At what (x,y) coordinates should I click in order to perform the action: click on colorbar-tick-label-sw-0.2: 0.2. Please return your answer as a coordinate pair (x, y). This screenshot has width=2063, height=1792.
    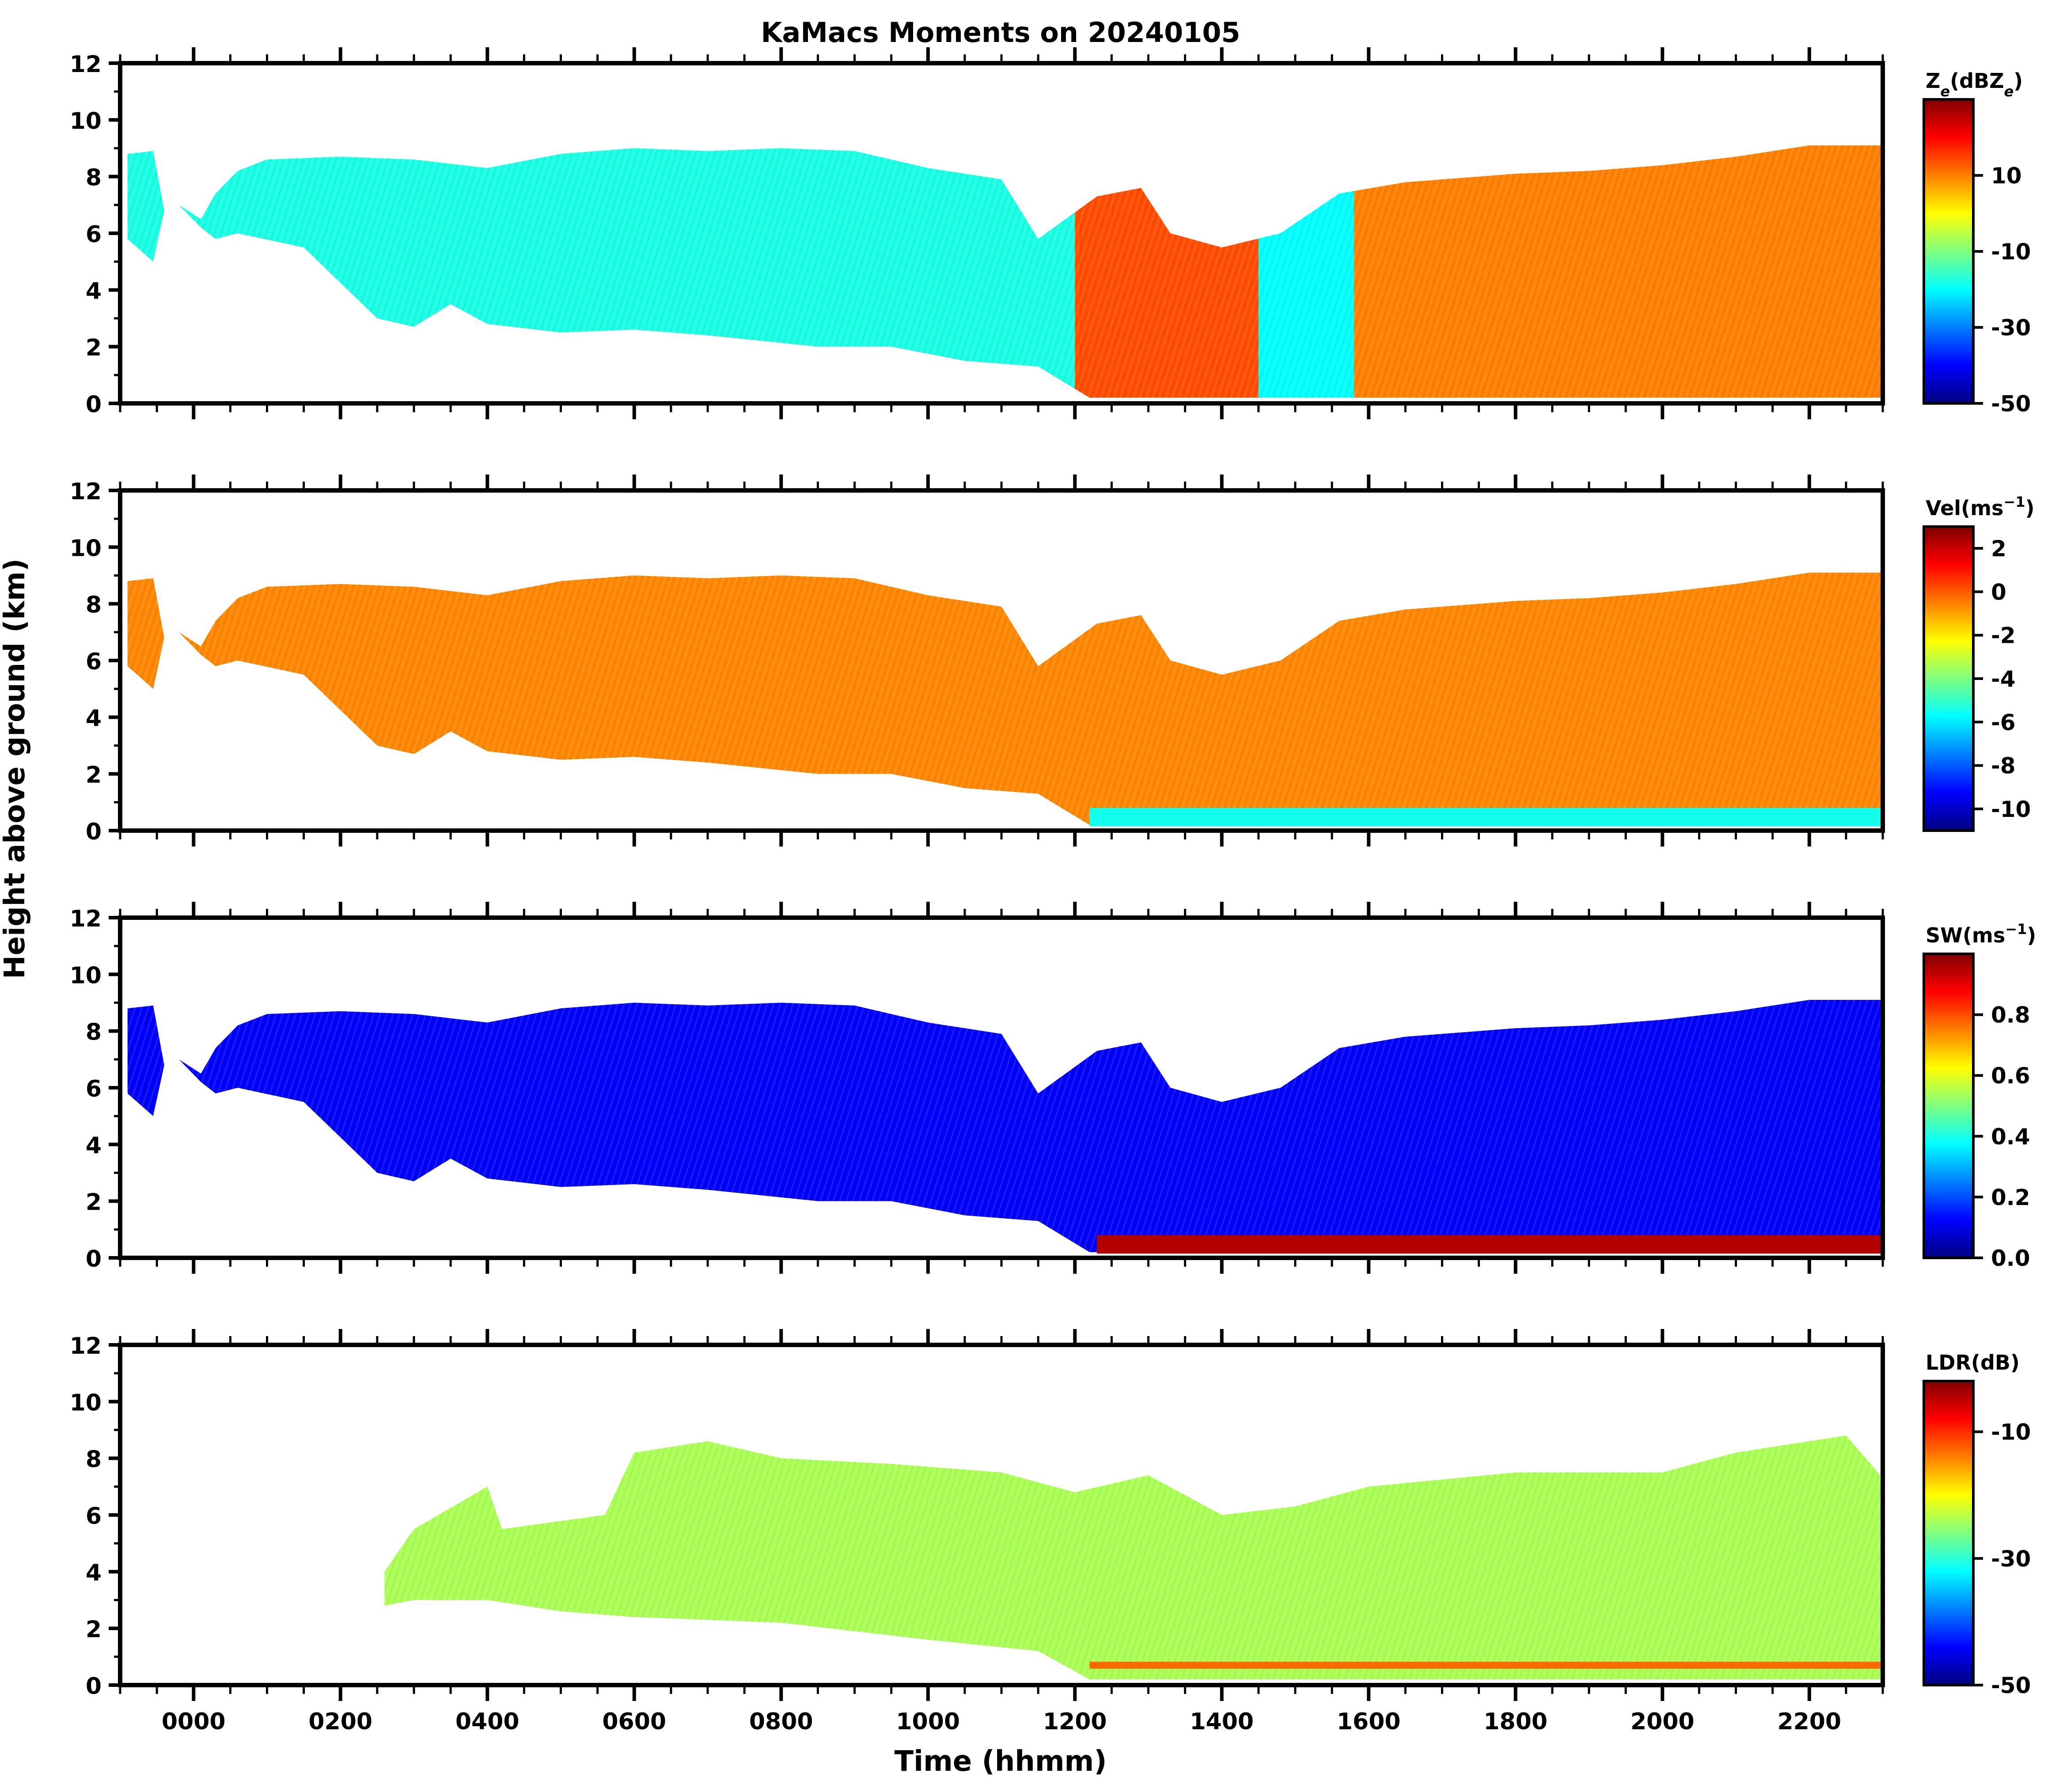
    Looking at the image, I should click on (2010, 1197).